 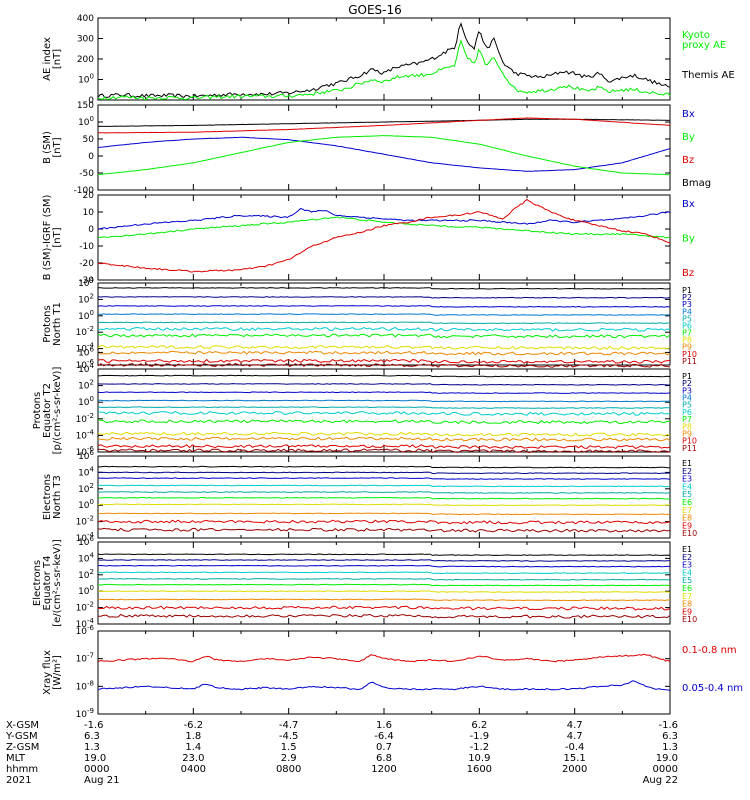 What do you see at coordinates (85, 418) in the screenshot?
I see `y-tick-label-4-2: 10-2` at bounding box center [85, 418].